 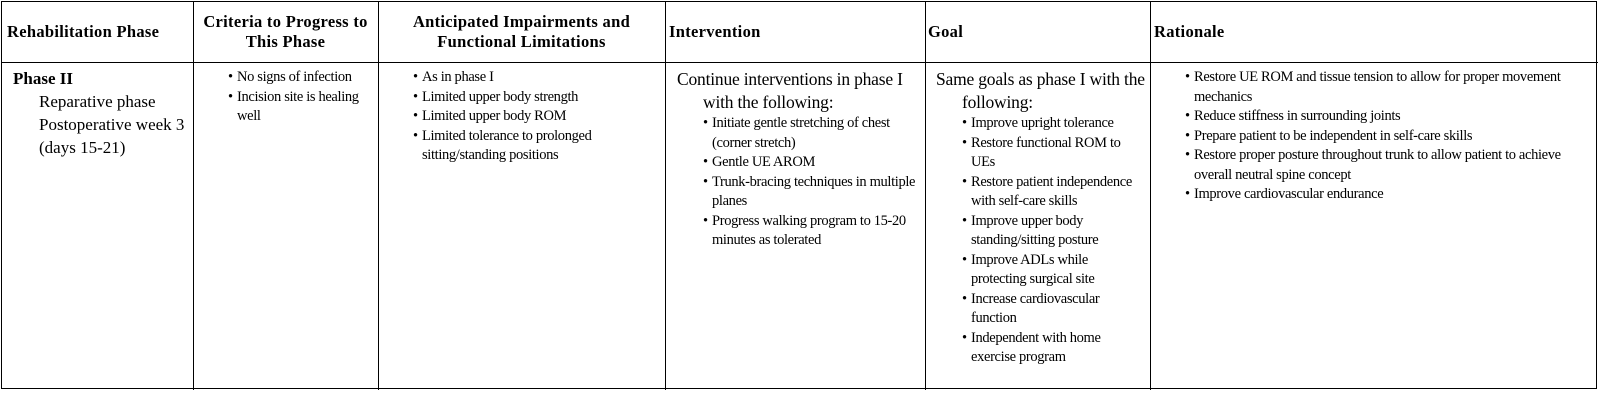 What do you see at coordinates (1189, 31) in the screenshot?
I see `column-header: Rationale` at bounding box center [1189, 31].